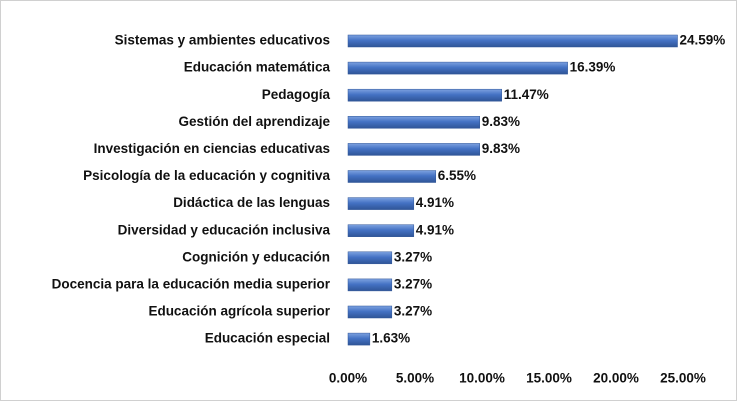  I want to click on y-tick-label: Educación matemática, so click(257, 67).